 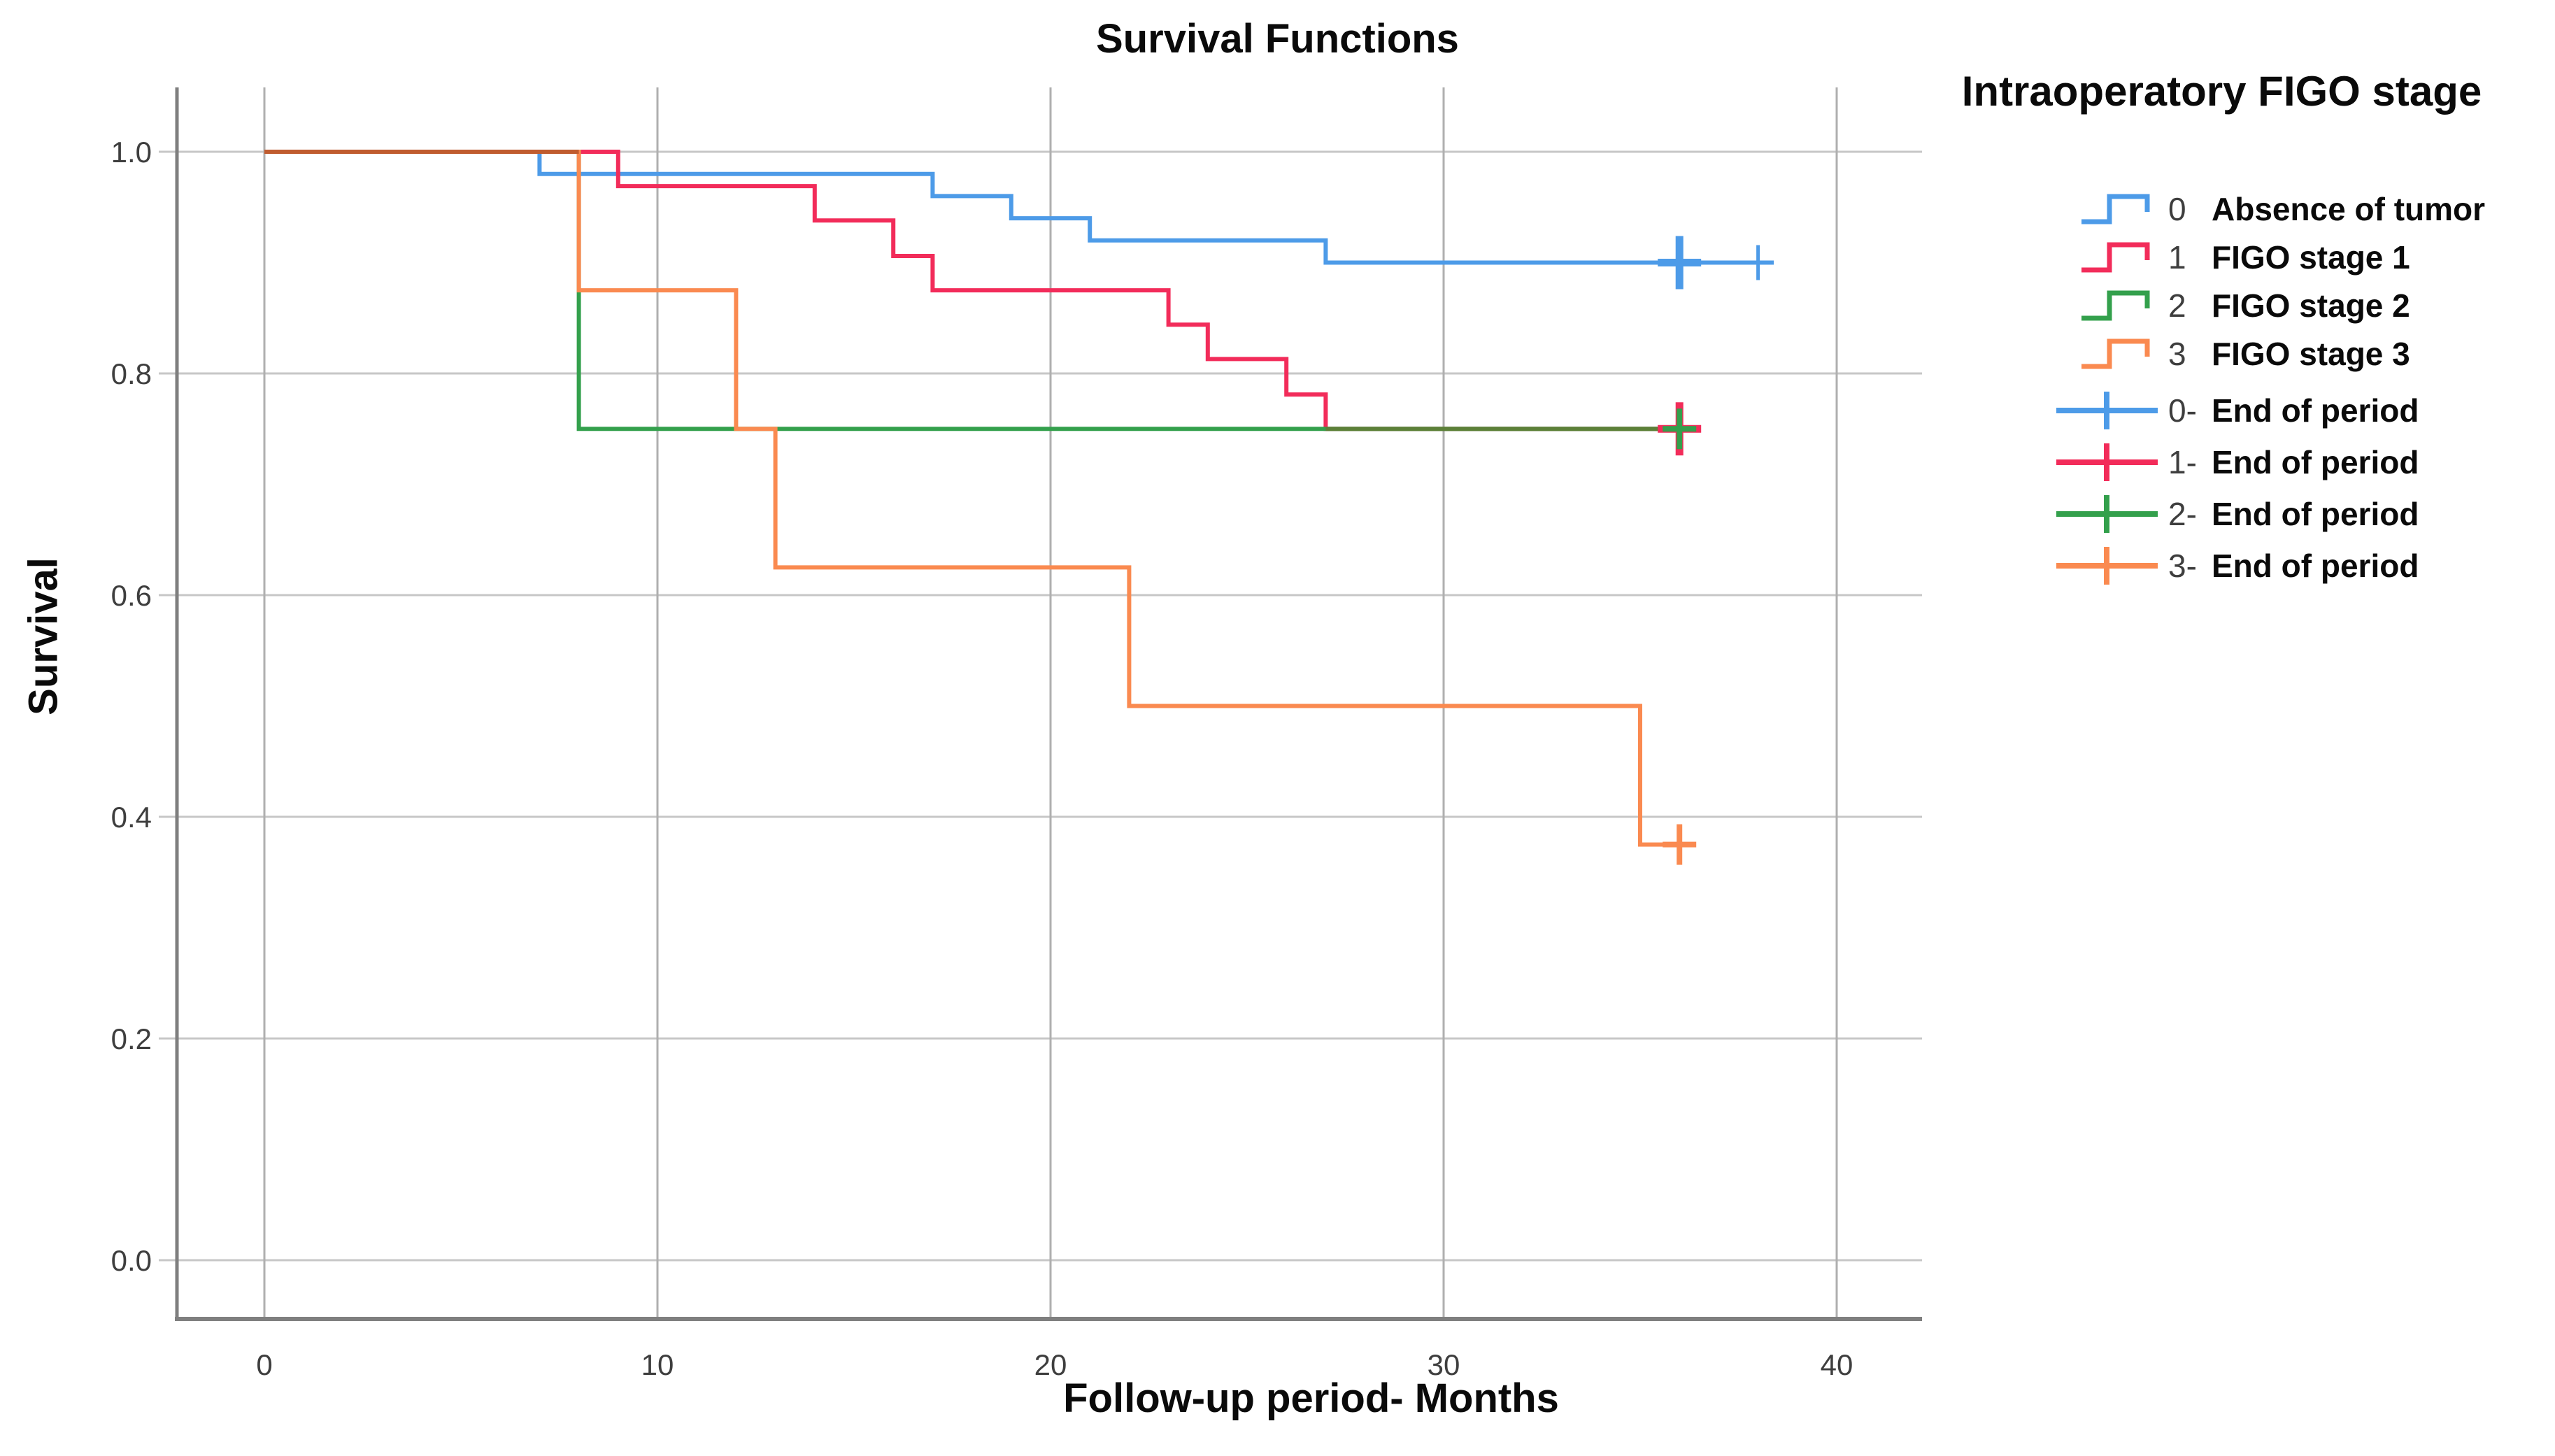 What do you see at coordinates (131, 818) in the screenshot?
I see `y-tick-label: 0.4` at bounding box center [131, 818].